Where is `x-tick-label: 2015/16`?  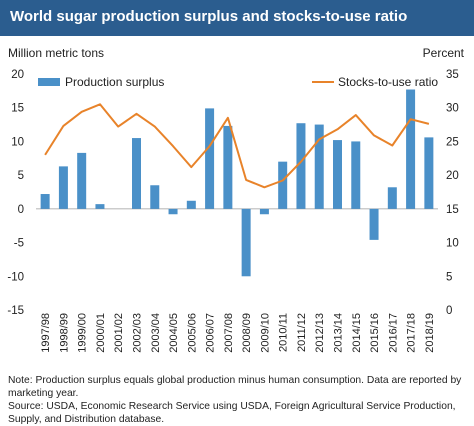 x-tick-label: 2015/16 is located at coordinates (375, 333).